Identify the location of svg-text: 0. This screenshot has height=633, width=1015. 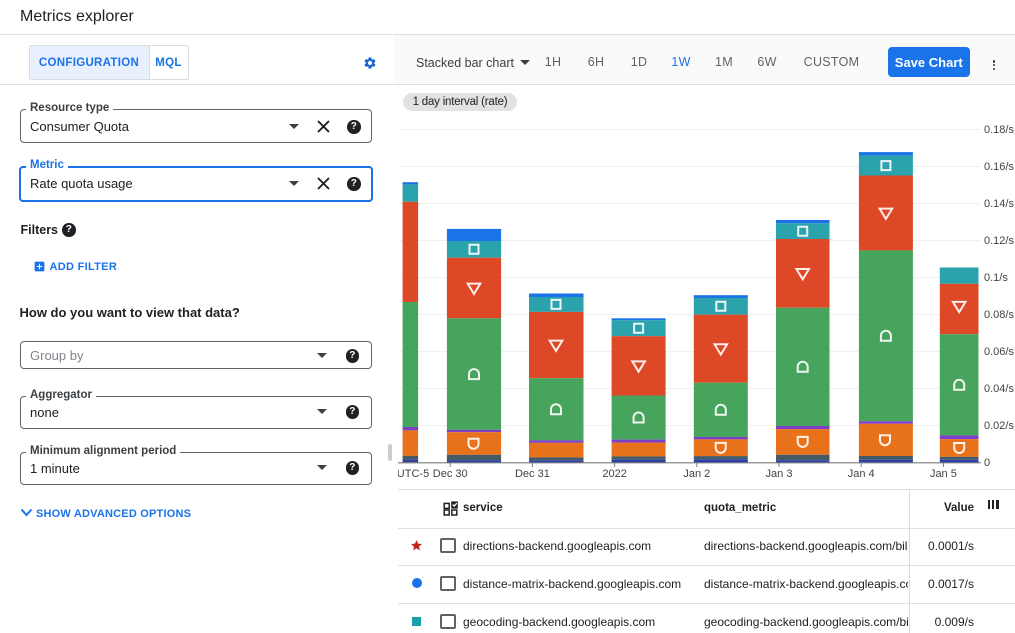
(987, 463).